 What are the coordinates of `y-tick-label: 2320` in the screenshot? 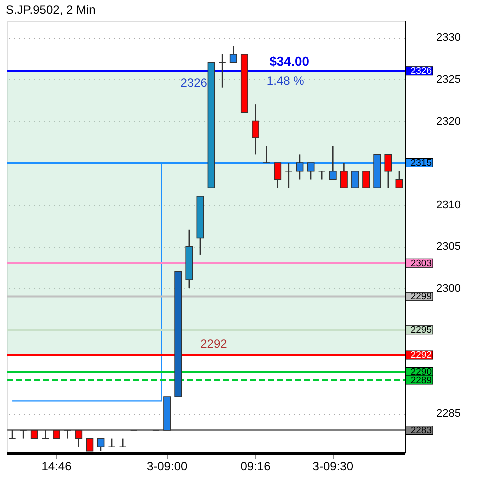 It's located at (448, 122).